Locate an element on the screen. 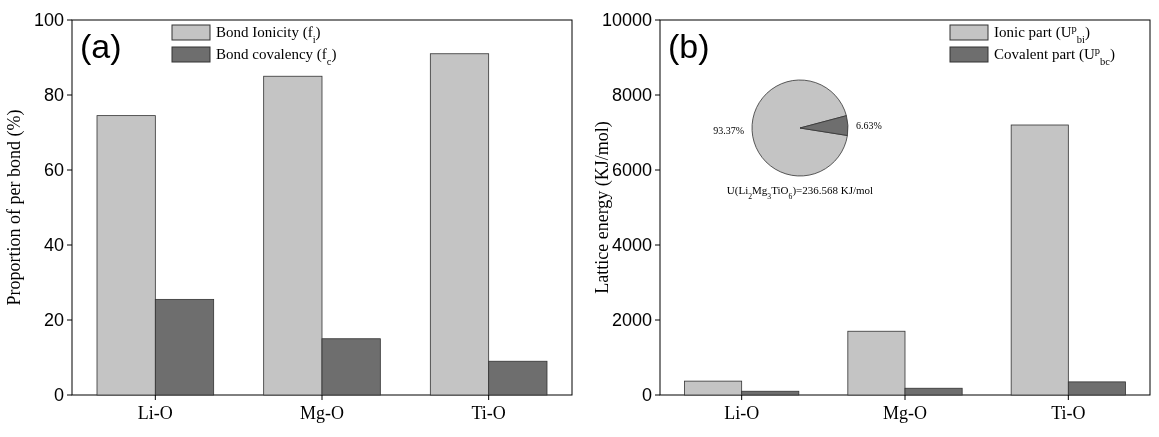  y-tick-label: 100 is located at coordinates (48, 20).